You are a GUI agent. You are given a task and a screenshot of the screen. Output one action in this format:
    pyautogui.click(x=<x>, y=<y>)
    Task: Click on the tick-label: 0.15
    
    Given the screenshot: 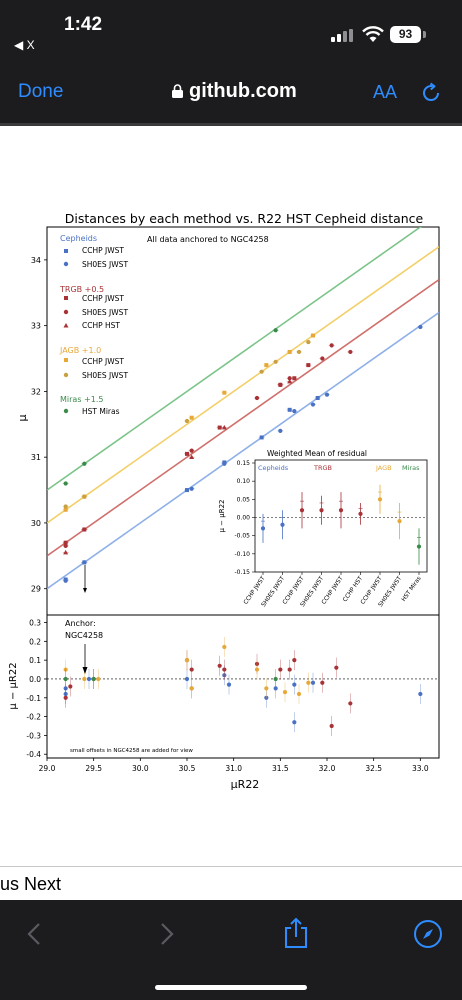 What is the action you would take?
    pyautogui.click(x=244, y=463)
    